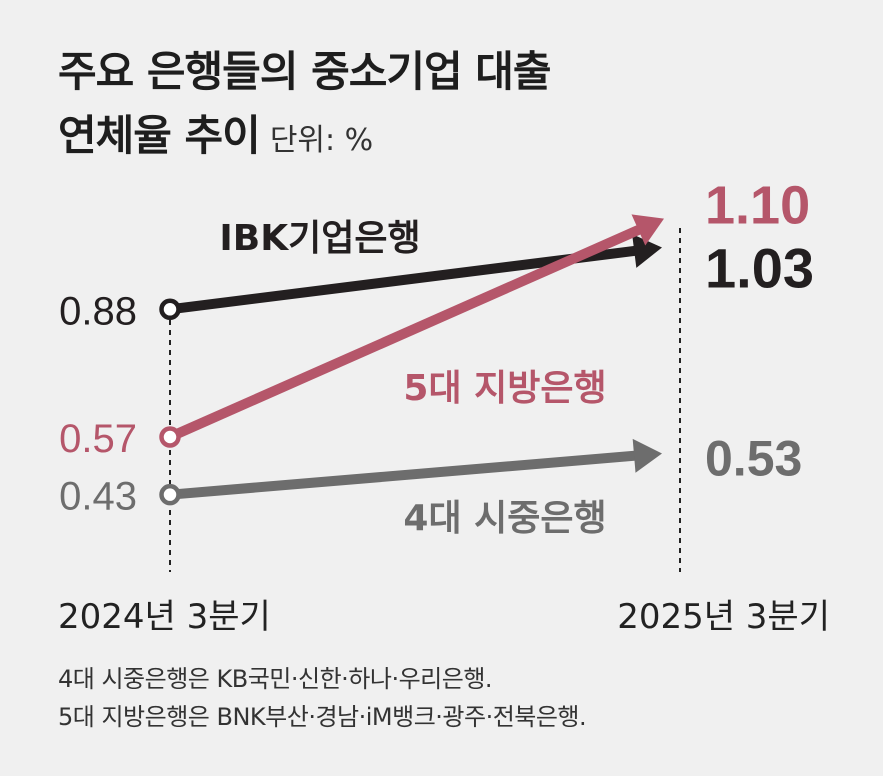 Image resolution: width=883 pixels, height=776 pixels. What do you see at coordinates (647, 251) in the screenshot?
I see `arrowhead-ibk` at bounding box center [647, 251].